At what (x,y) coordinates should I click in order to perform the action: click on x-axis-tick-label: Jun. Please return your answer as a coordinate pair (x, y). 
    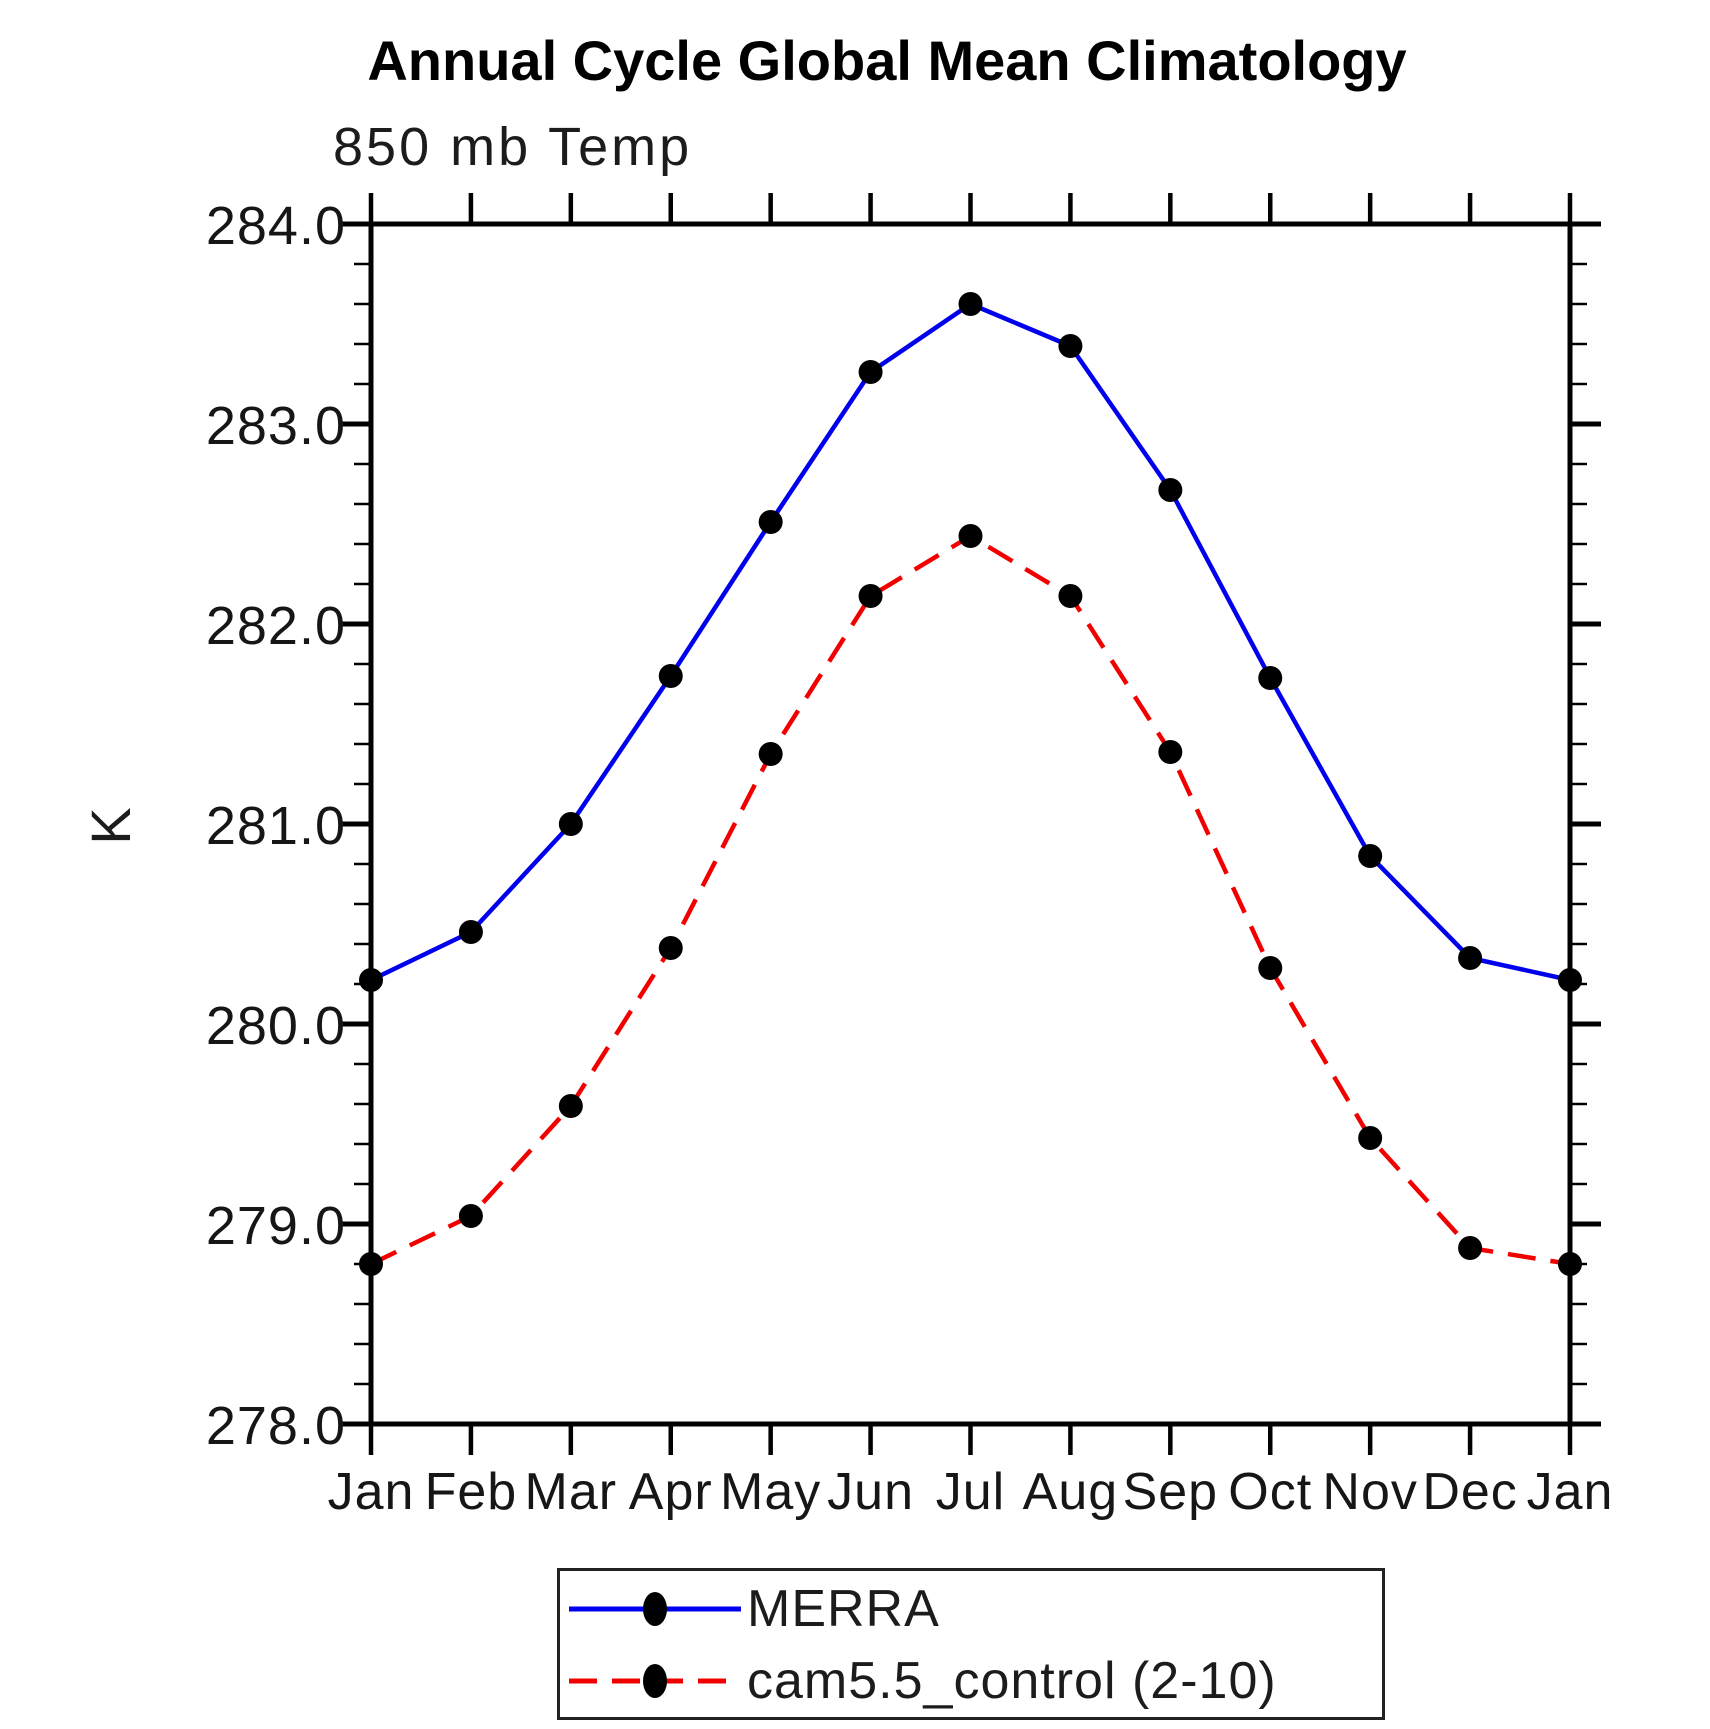
    Looking at the image, I should click on (870, 1492).